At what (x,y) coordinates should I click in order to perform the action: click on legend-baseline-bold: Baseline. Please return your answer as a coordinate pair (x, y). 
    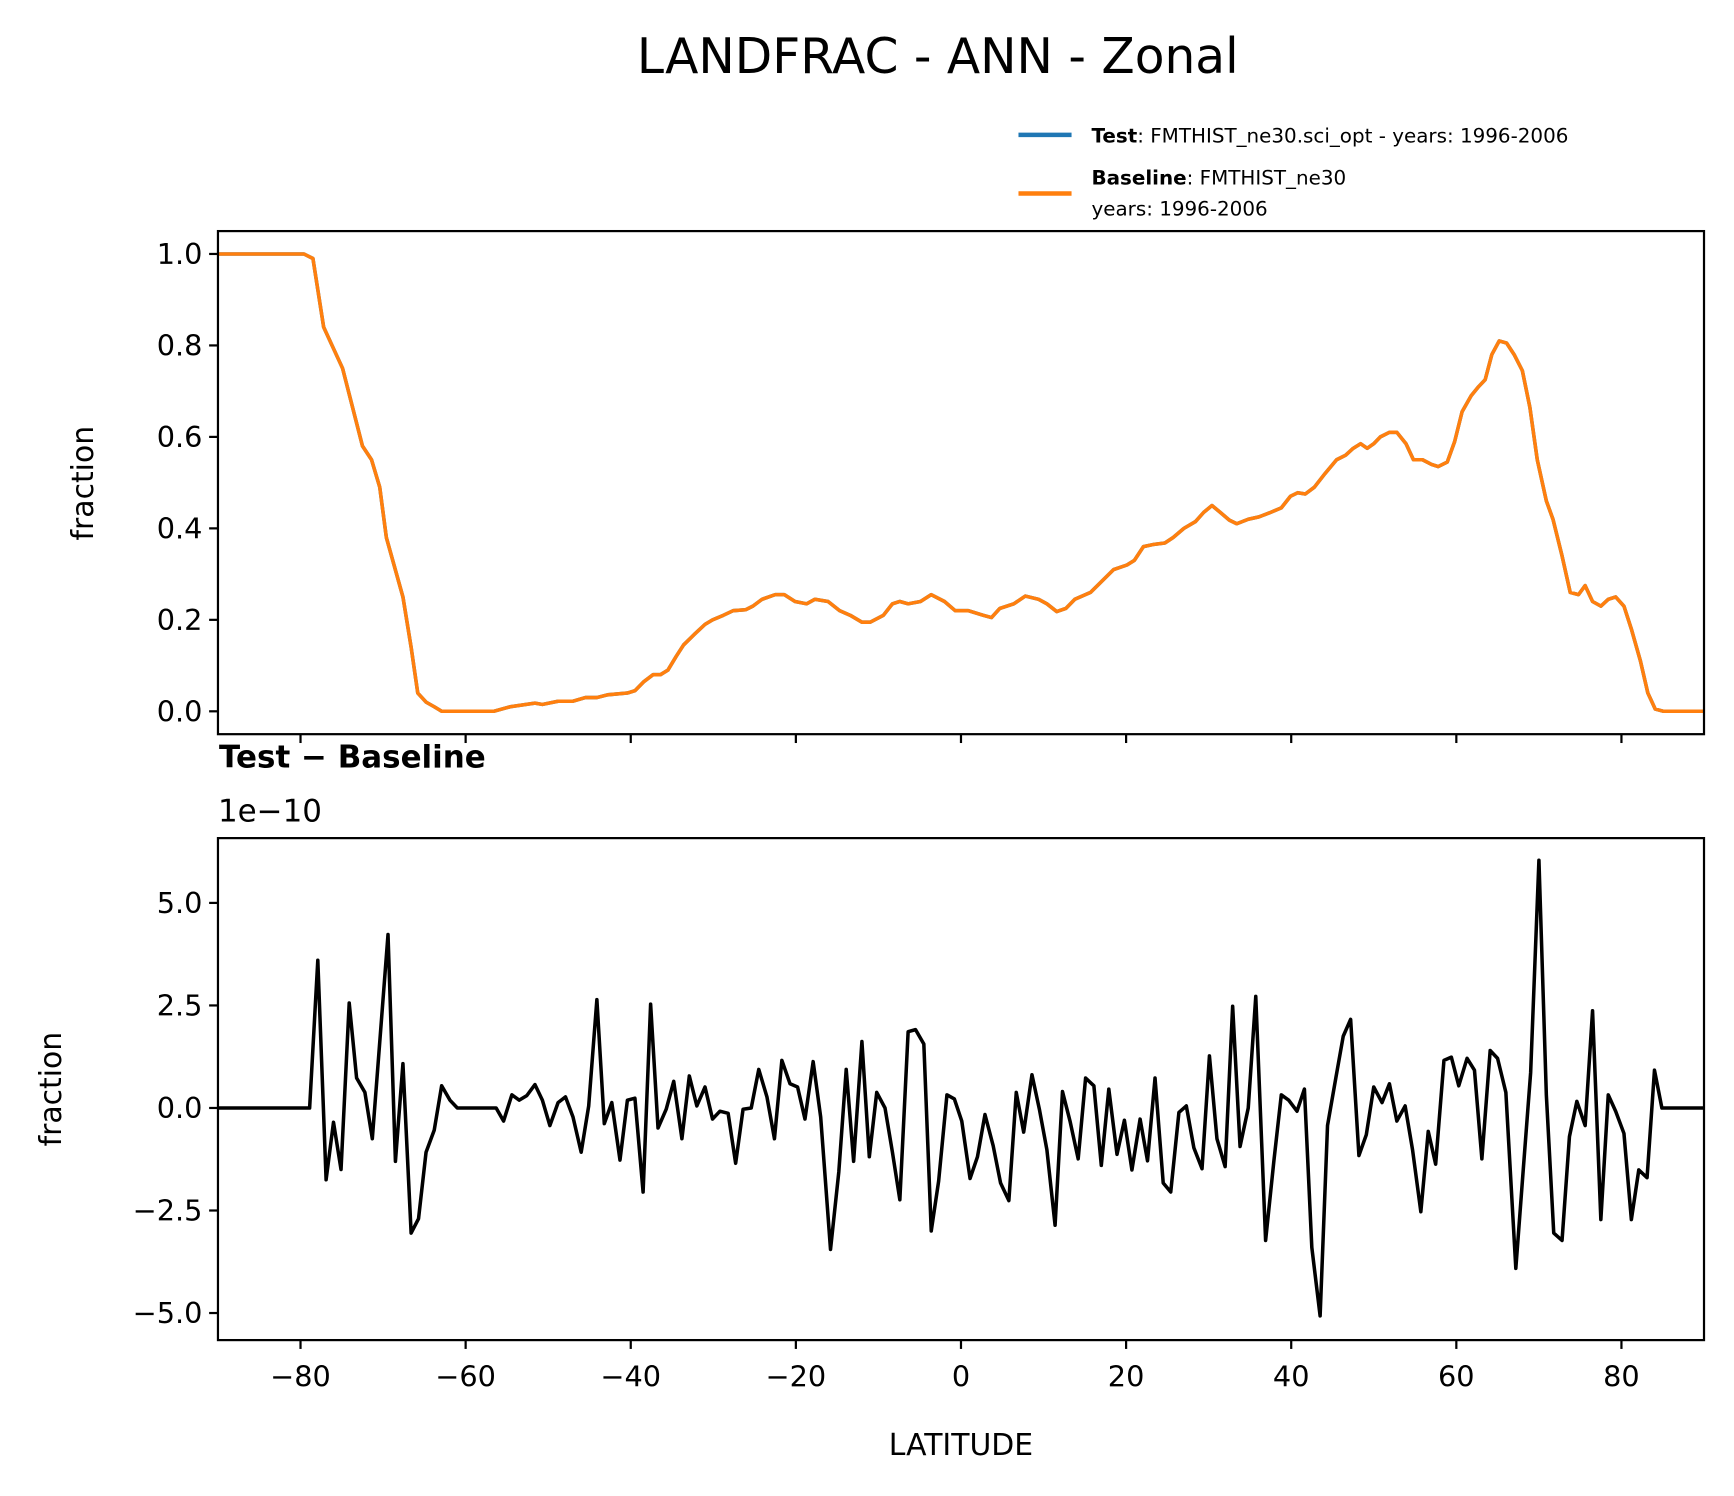
    Looking at the image, I should click on (1138, 178).